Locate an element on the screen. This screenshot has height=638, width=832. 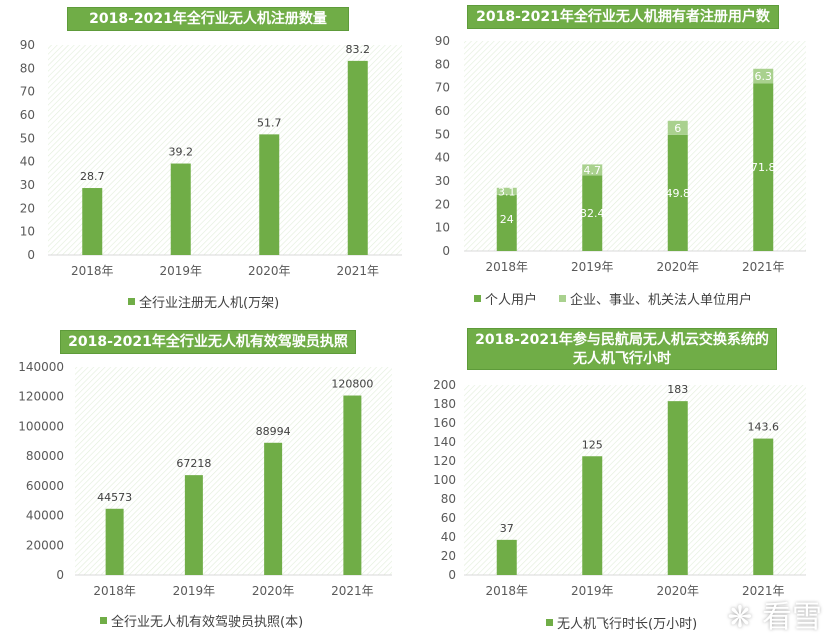
data-label: 51.7 is located at coordinates (269, 122).